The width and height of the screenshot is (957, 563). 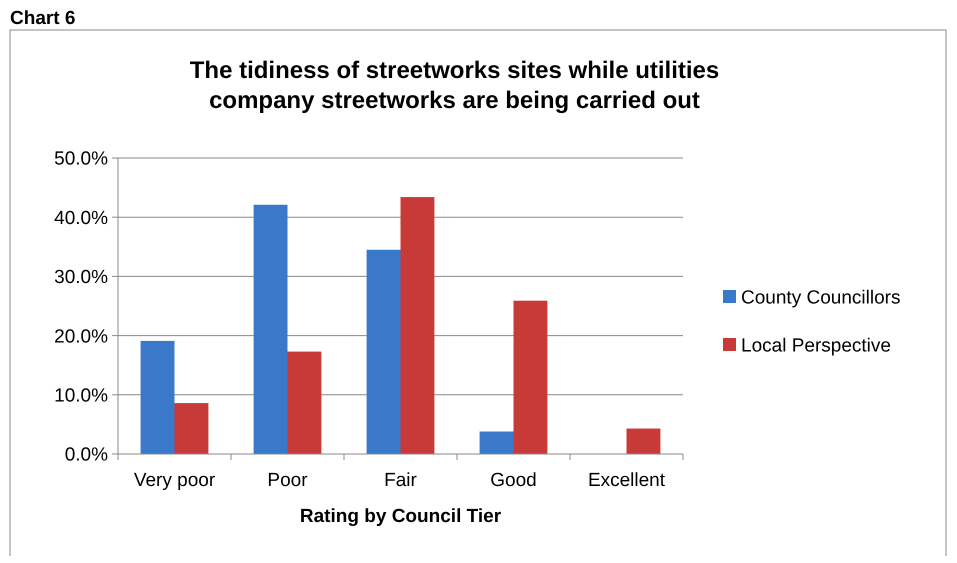 What do you see at coordinates (81, 159) in the screenshot?
I see `y-tick-label: 50.0%` at bounding box center [81, 159].